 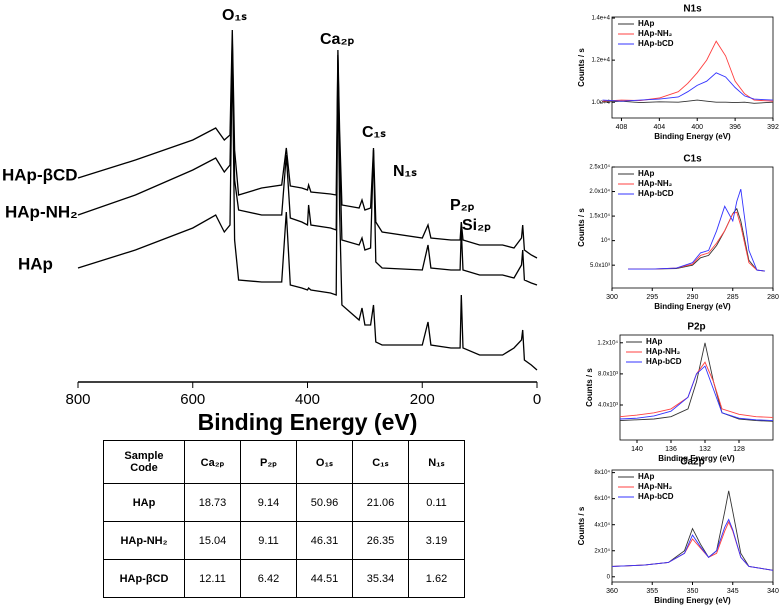 What do you see at coordinates (436, 578) in the screenshot?
I see `table-cell: 1.62` at bounding box center [436, 578].